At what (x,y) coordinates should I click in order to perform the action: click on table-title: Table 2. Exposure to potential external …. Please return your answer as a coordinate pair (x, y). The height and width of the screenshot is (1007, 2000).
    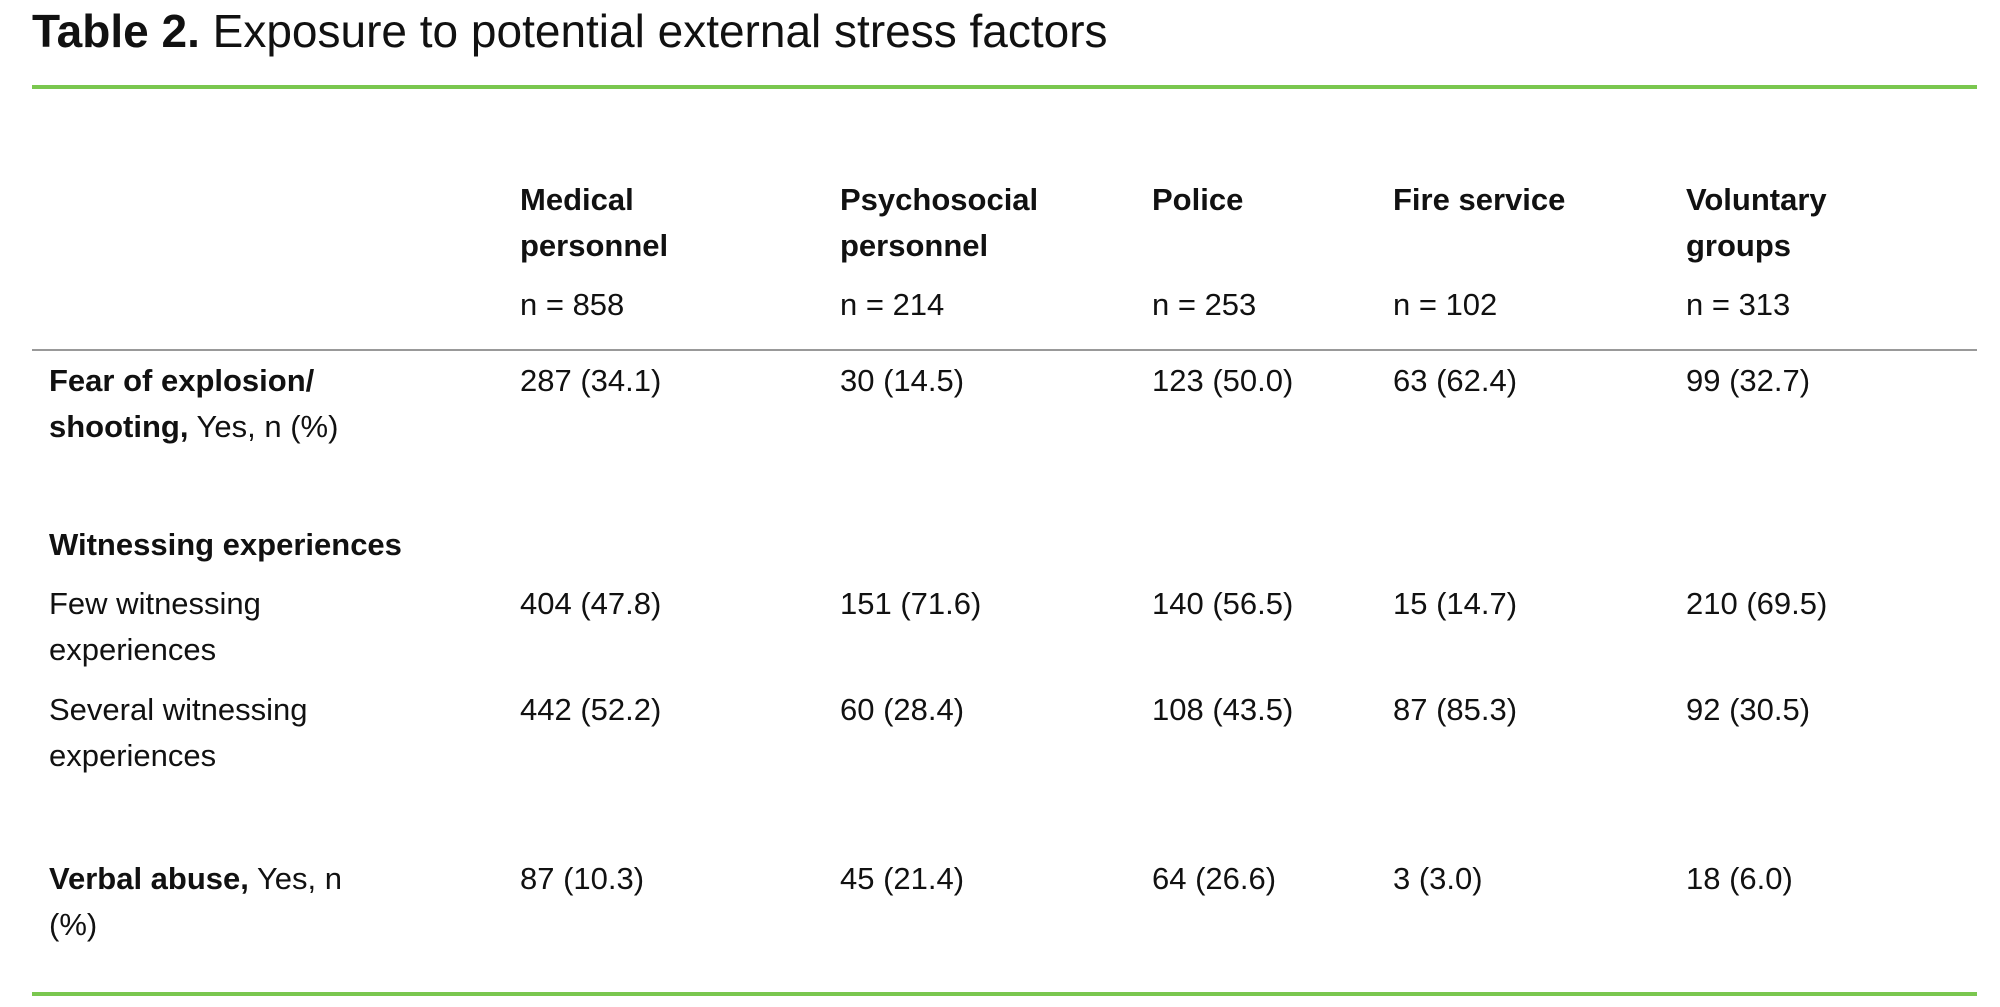
    Looking at the image, I should click on (570, 31).